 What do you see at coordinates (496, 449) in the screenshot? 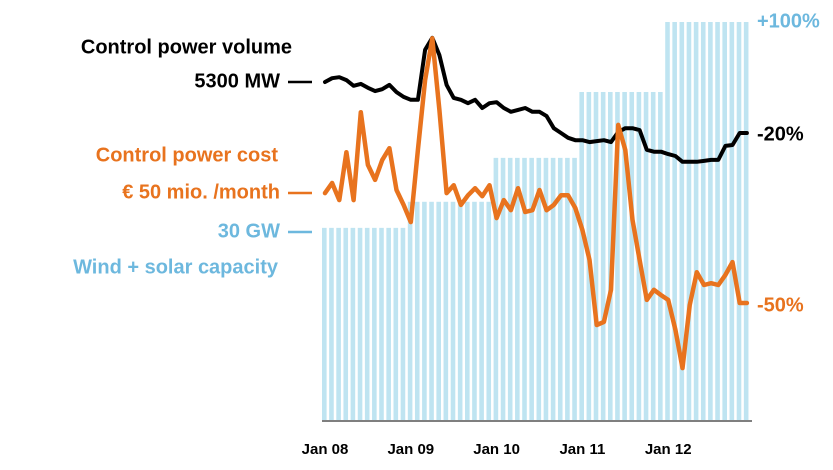
I see `x-tick-label: Jan 10` at bounding box center [496, 449].